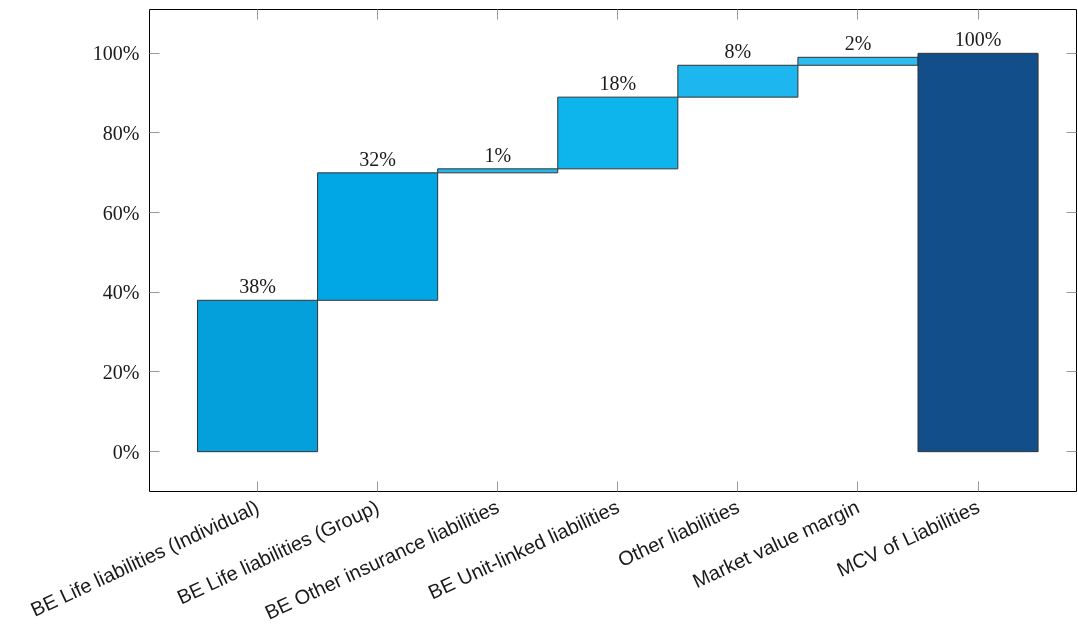 The width and height of the screenshot is (1078, 636). What do you see at coordinates (121, 372) in the screenshot?
I see `y-tick-label: 20%` at bounding box center [121, 372].